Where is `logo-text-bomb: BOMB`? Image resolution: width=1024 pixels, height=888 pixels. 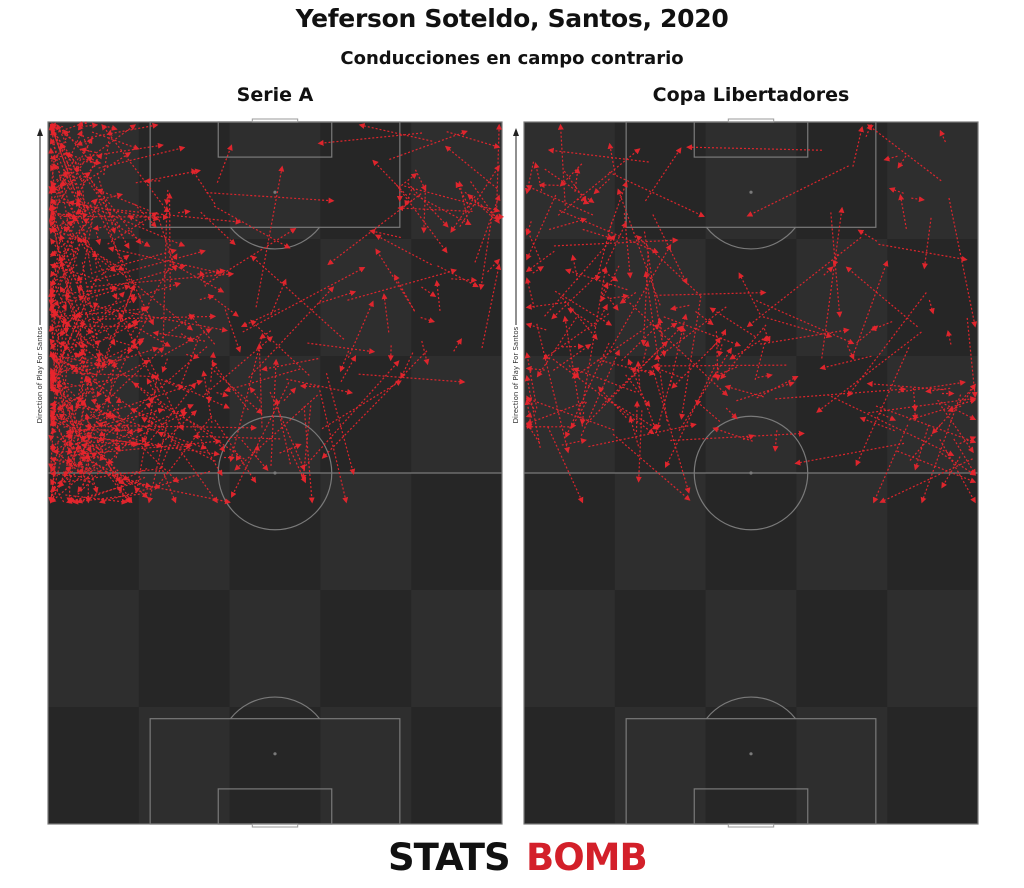
logo-text-bomb: BOMB is located at coordinates (587, 857).